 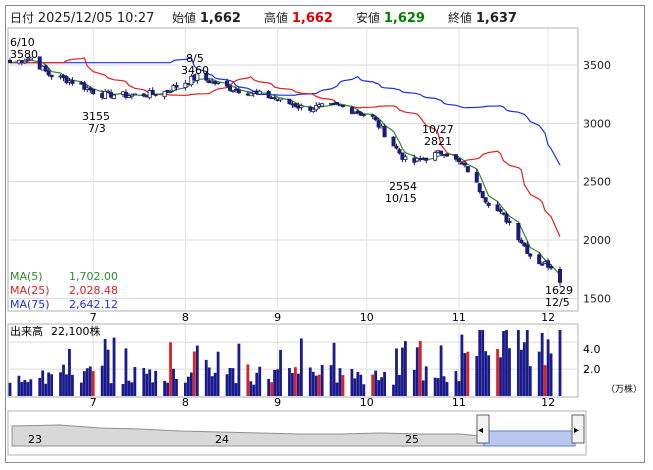 What do you see at coordinates (276, 18) in the screenshot?
I see `high-label: 高値` at bounding box center [276, 18].